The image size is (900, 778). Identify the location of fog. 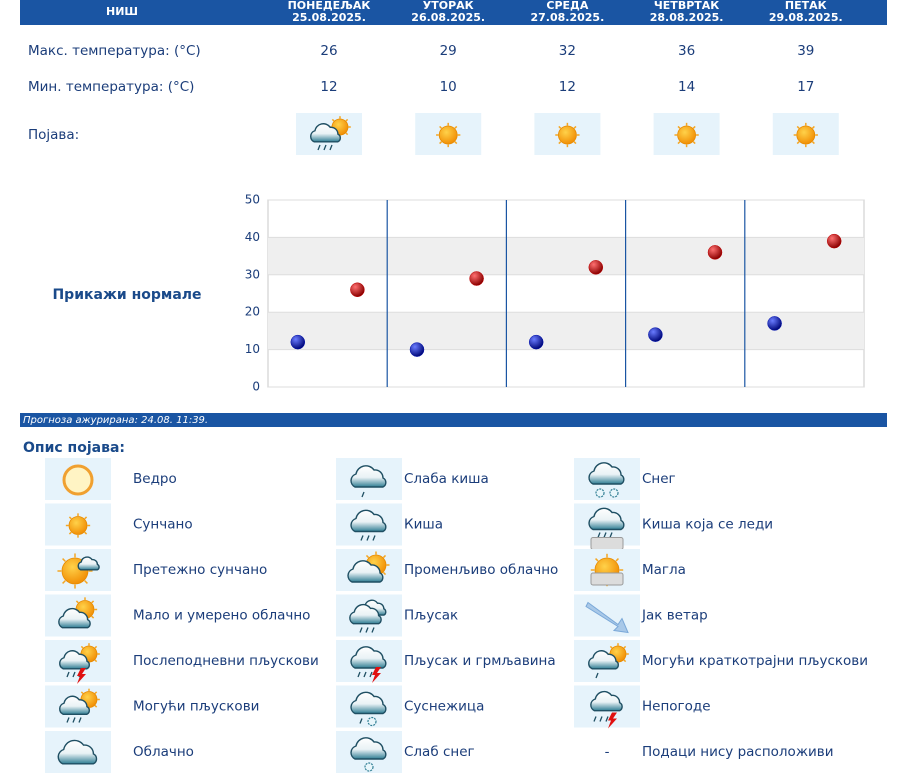
(607, 579).